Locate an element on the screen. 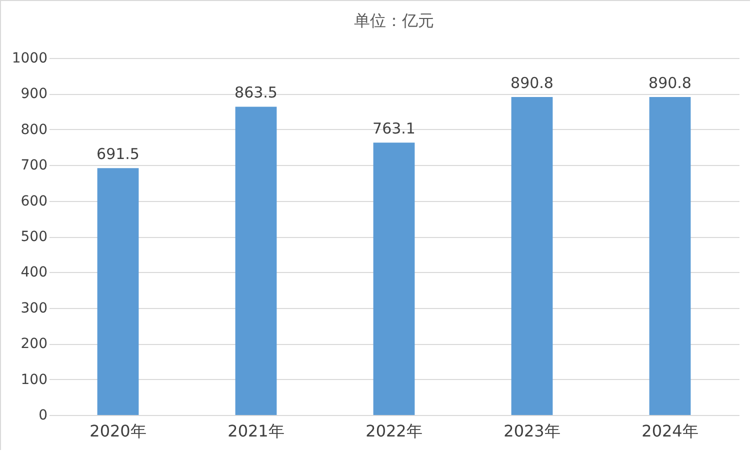 The height and width of the screenshot is (452, 752). y-tick-label: 300 is located at coordinates (34, 308).